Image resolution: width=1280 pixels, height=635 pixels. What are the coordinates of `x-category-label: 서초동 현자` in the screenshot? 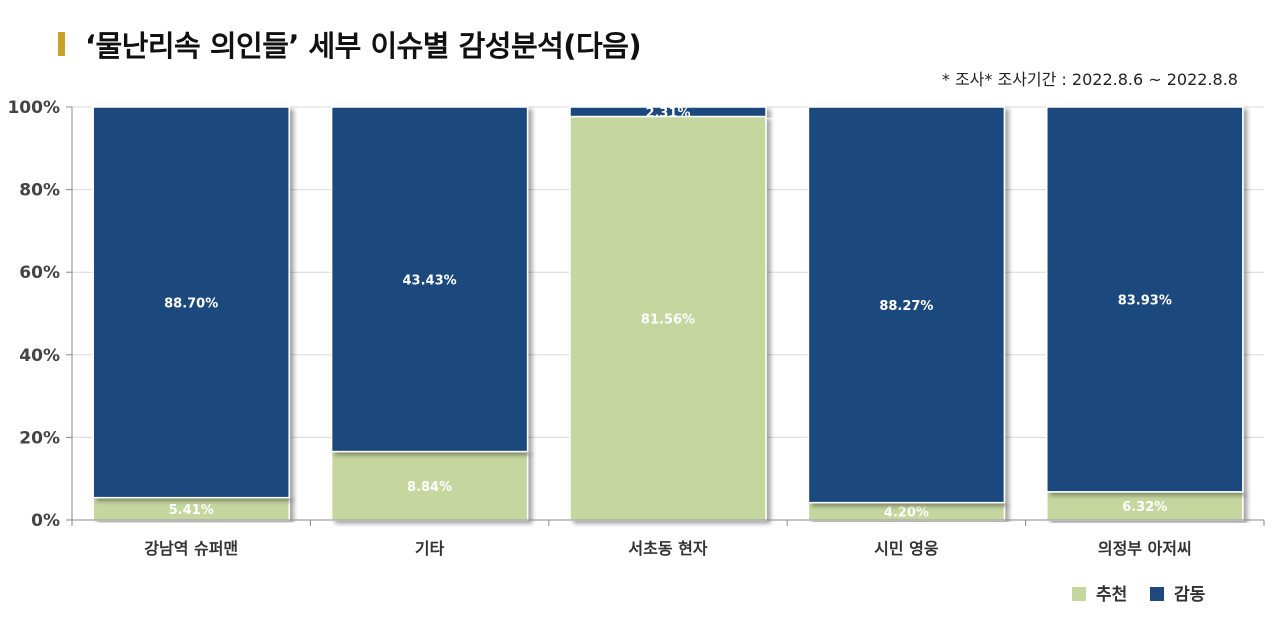 It's located at (667, 548).